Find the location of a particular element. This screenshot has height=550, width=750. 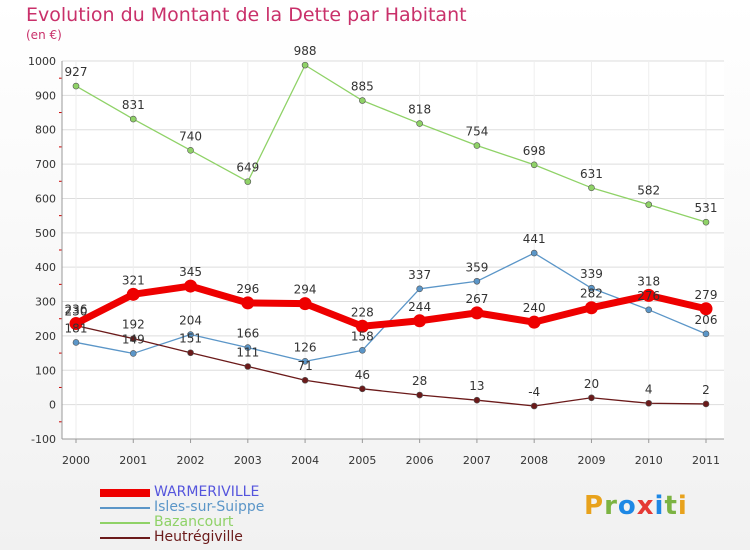

data-label: 181 is located at coordinates (76, 328).